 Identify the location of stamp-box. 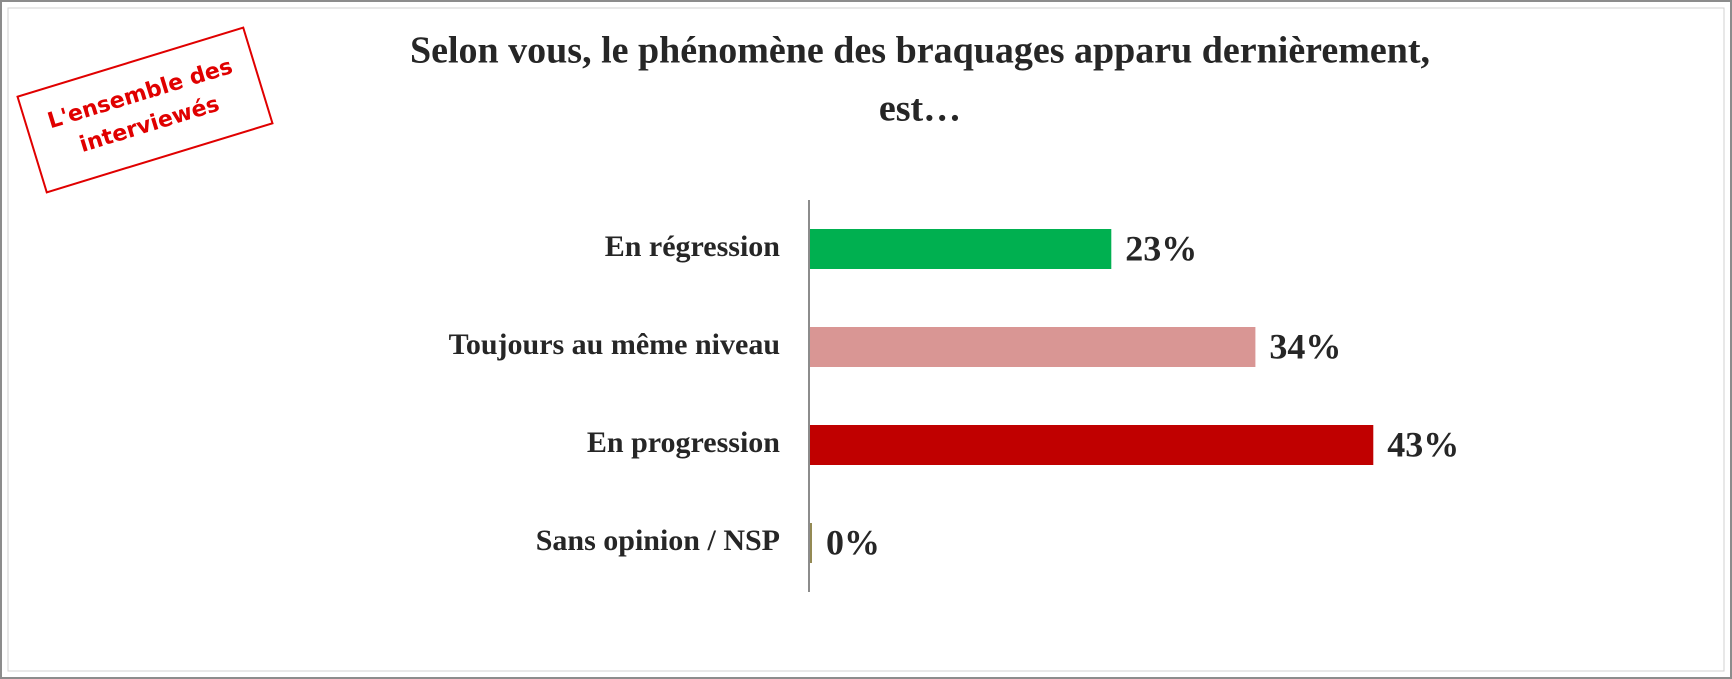
(145, 110).